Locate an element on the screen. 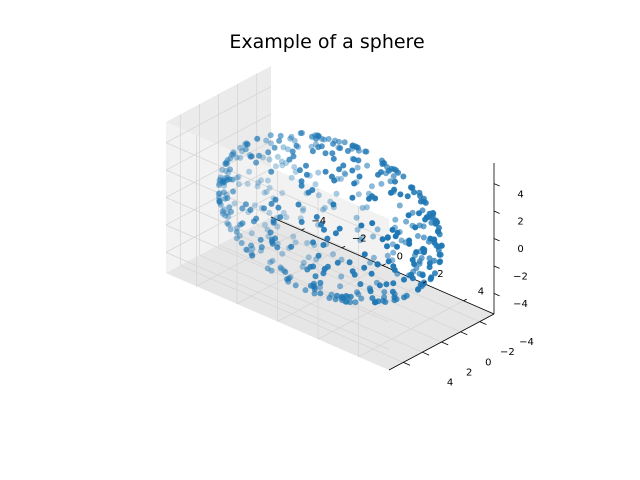  y-tick-mark is located at coordinates (483, 323).